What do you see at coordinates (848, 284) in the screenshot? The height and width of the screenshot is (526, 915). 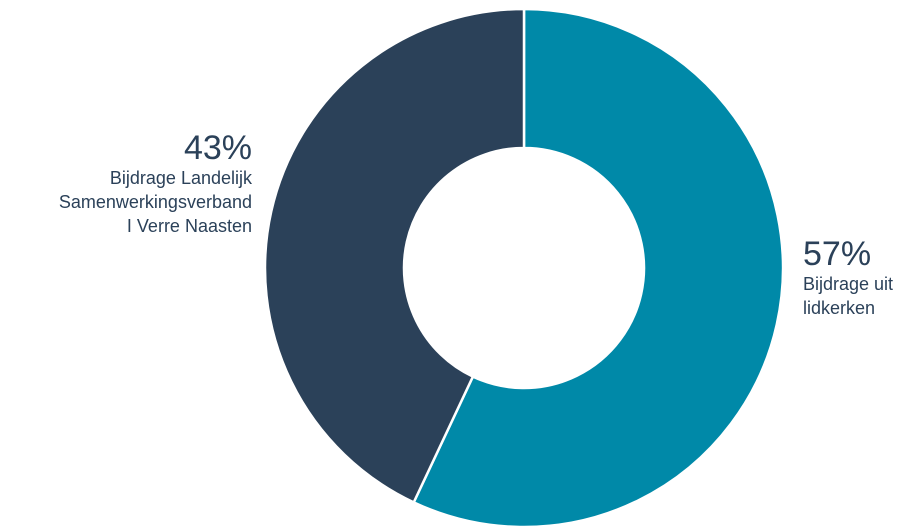 I see `slice-desc-line: Bijdrage uit` at bounding box center [848, 284].